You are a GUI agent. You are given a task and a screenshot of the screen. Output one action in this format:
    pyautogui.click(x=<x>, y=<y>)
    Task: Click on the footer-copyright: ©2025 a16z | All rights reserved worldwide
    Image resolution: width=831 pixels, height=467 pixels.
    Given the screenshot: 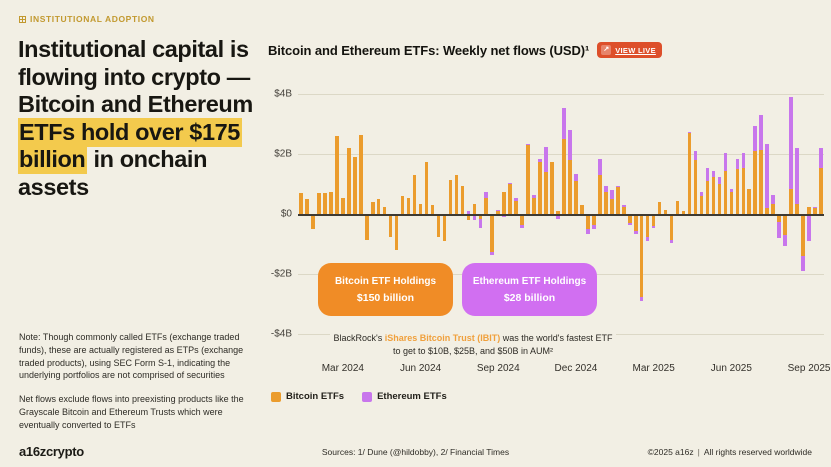 What is the action you would take?
    pyautogui.click(x=695, y=452)
    